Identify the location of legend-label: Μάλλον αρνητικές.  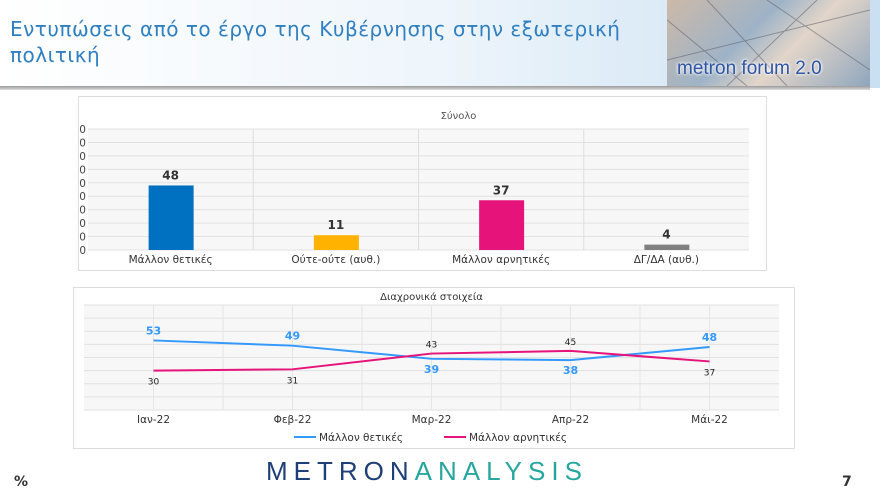
(518, 438).